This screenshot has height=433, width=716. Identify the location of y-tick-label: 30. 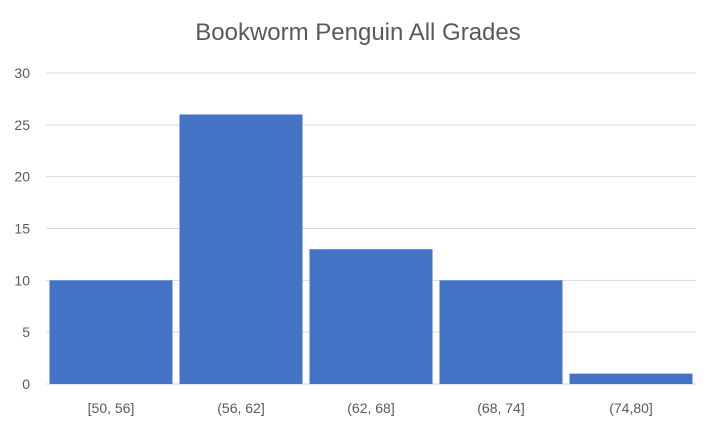
(22, 73).